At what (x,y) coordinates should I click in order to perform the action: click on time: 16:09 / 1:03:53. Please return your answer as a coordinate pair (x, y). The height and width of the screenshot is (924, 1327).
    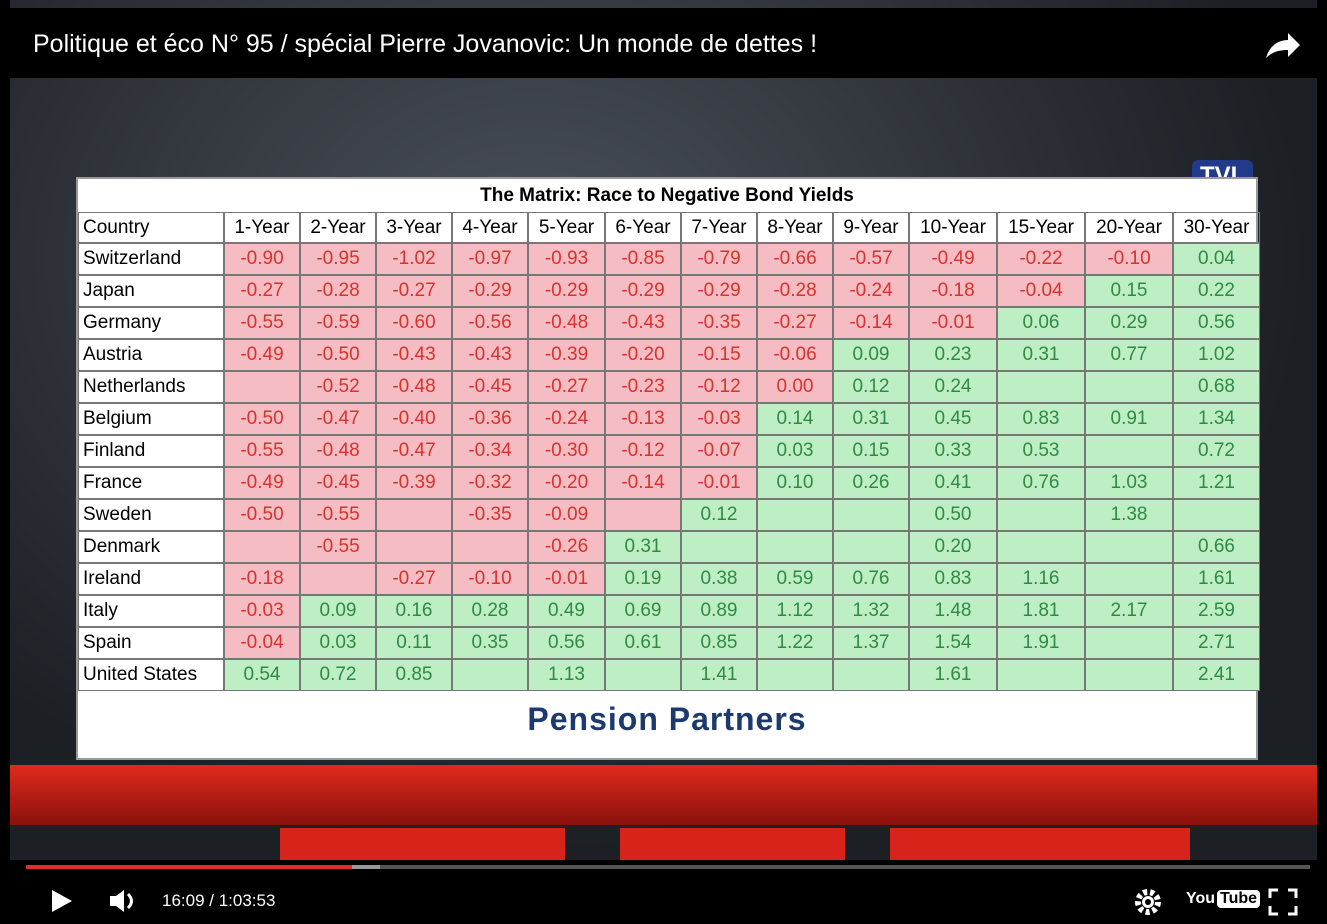
    Looking at the image, I should click on (219, 900).